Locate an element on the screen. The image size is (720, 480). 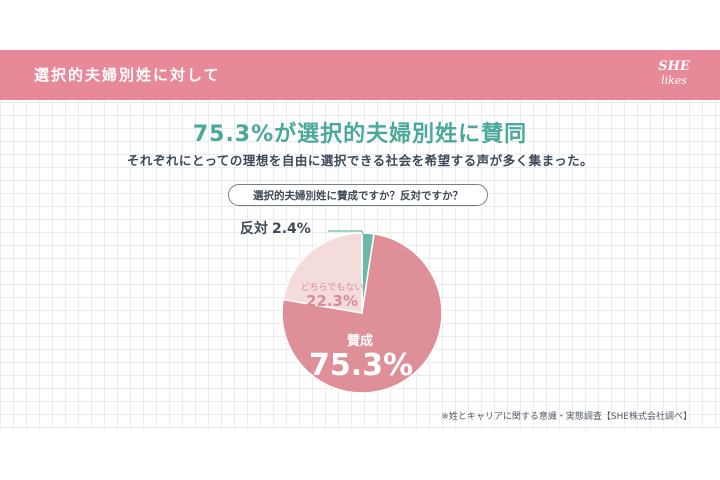
header-title: 選択的夫婦別姓に対して is located at coordinates (127, 75).